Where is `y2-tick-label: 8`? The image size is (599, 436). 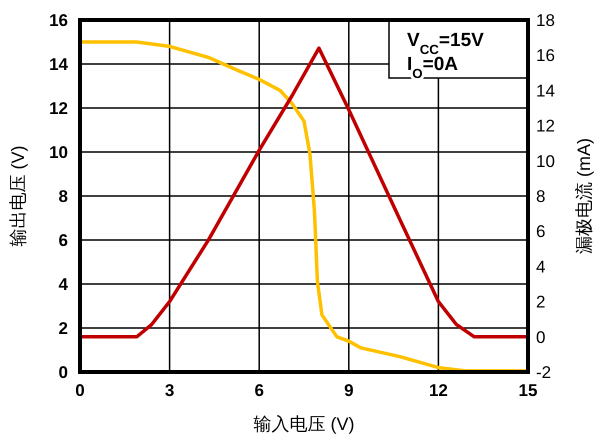 y2-tick-label: 8 is located at coordinates (541, 196).